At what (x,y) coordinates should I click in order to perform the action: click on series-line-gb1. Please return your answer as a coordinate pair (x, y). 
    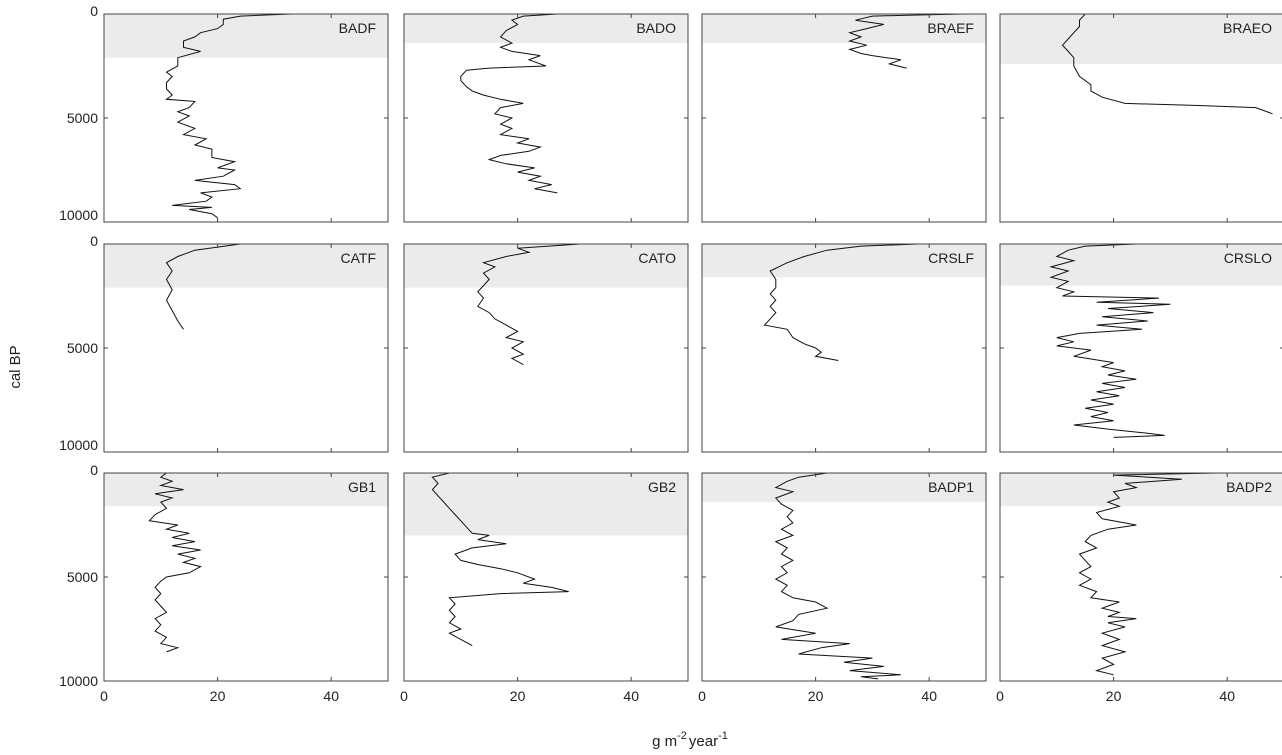
    Looking at the image, I should click on (175, 563).